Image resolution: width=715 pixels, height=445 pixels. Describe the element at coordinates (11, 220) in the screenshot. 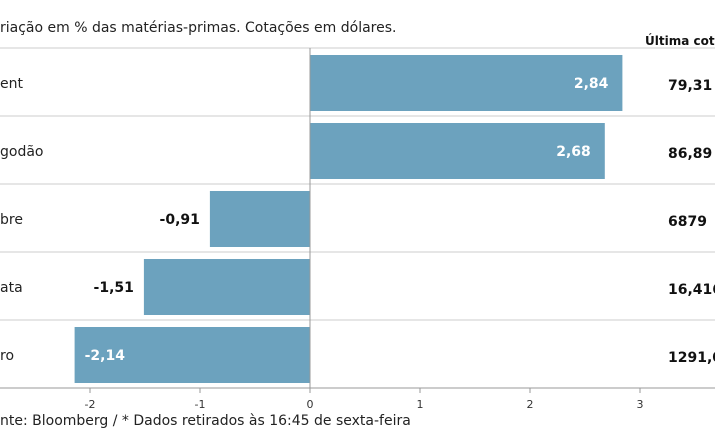

I see `category-label: bre` at that location.